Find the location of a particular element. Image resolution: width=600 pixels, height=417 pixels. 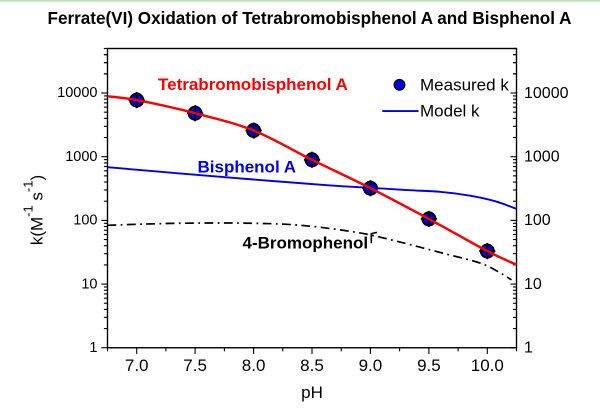

svg-text: Tetrabromobisphenol A is located at coordinates (253, 84).